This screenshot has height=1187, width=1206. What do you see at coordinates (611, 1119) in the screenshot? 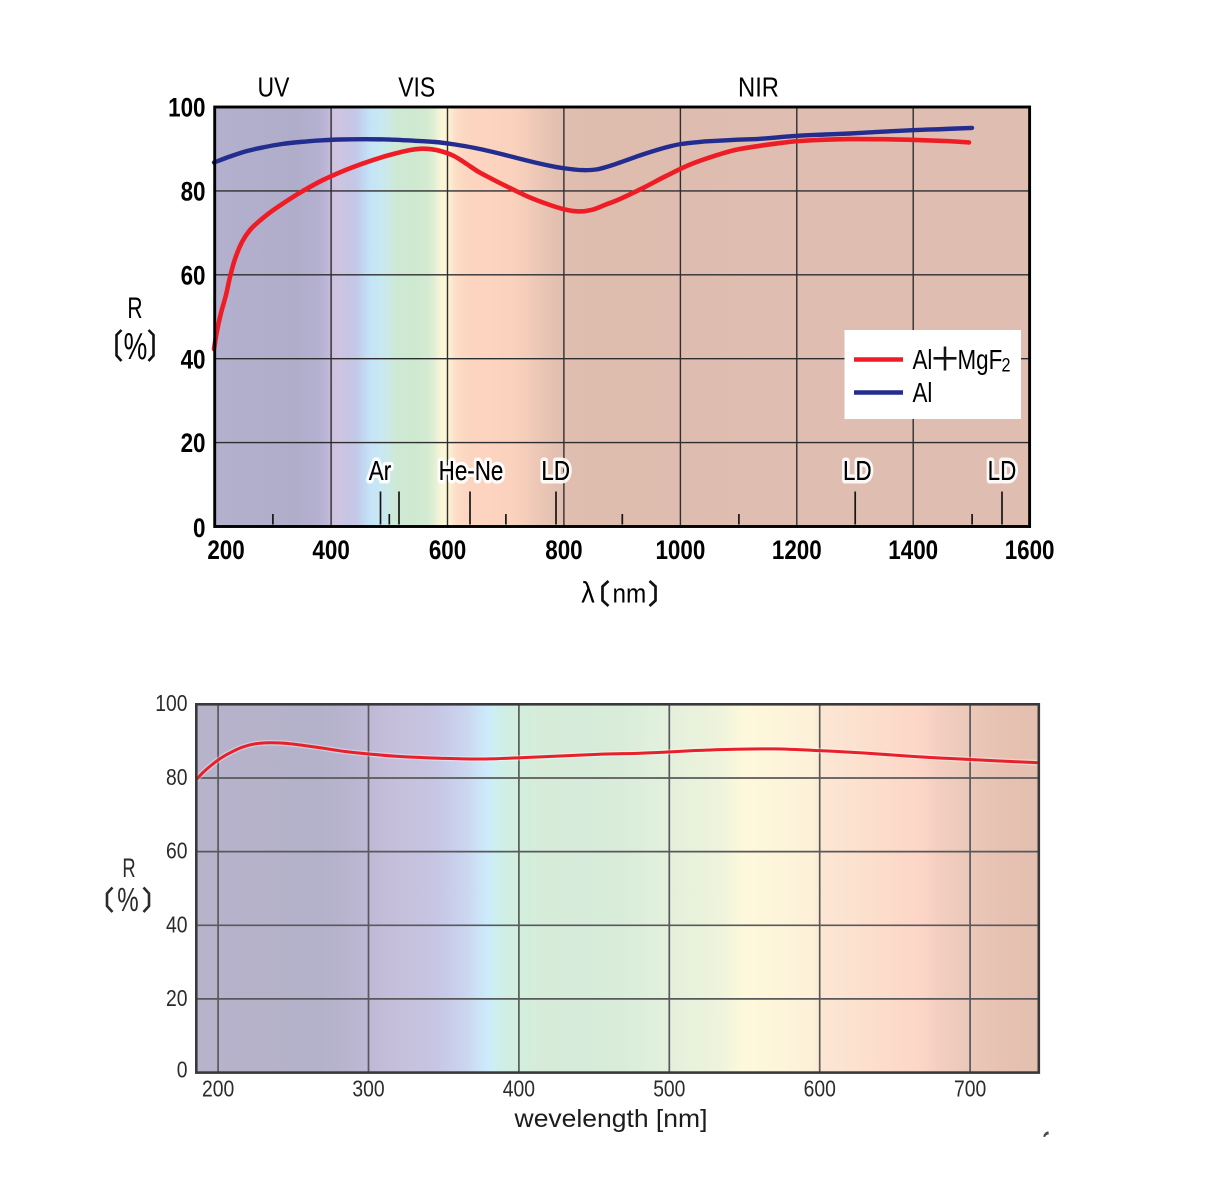
I see `svg-text: wevelength [nm]` at bounding box center [611, 1119].